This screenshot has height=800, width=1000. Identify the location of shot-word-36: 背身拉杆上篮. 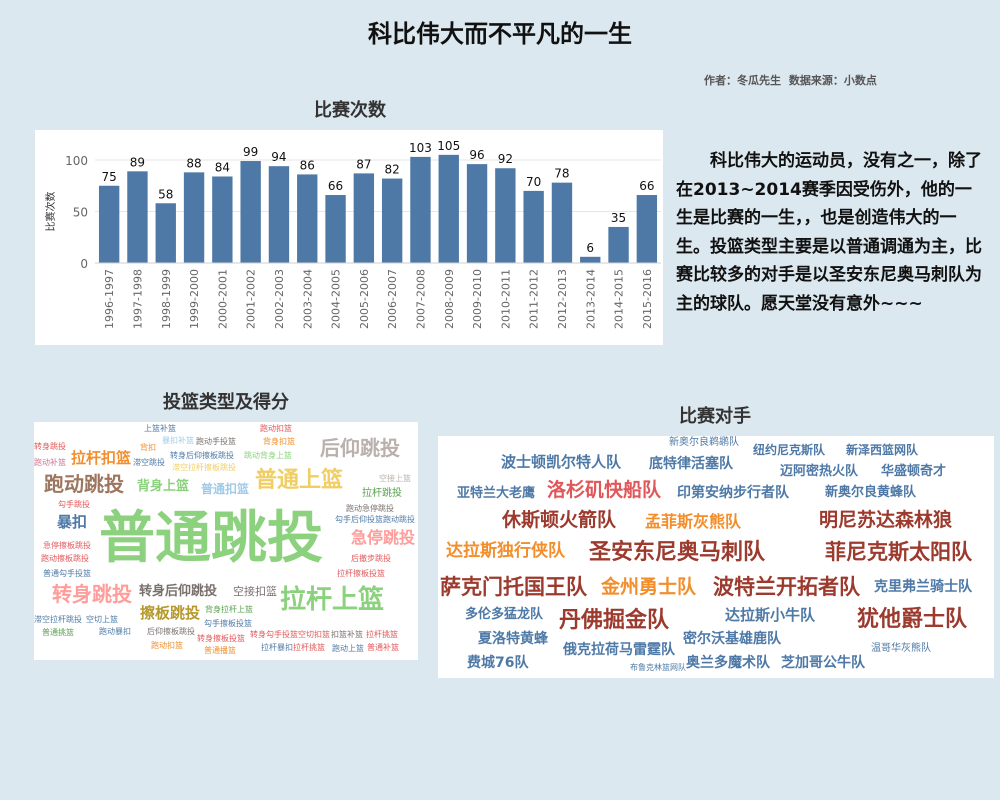
(229, 610).